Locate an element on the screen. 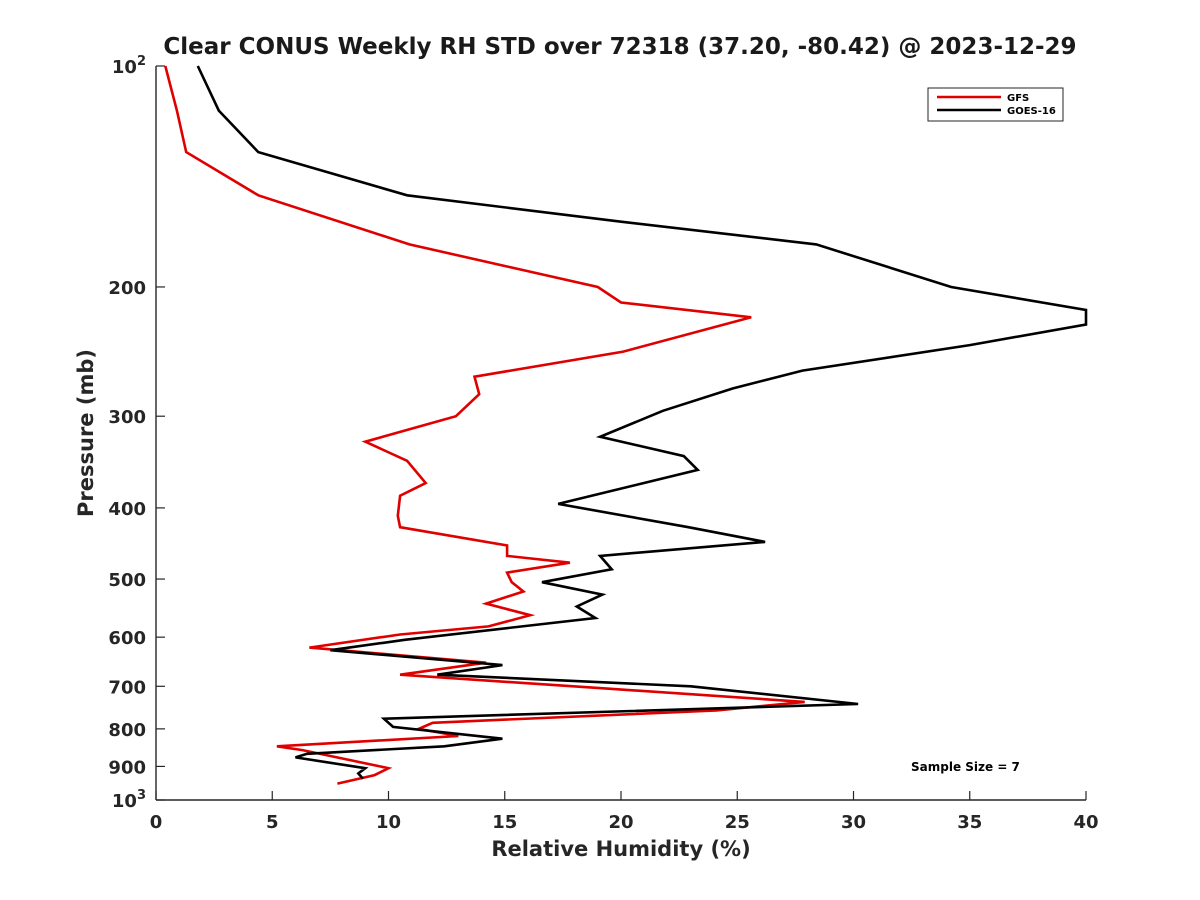 The height and width of the screenshot is (900, 1200). y-tick-label: 400 is located at coordinates (127, 509).